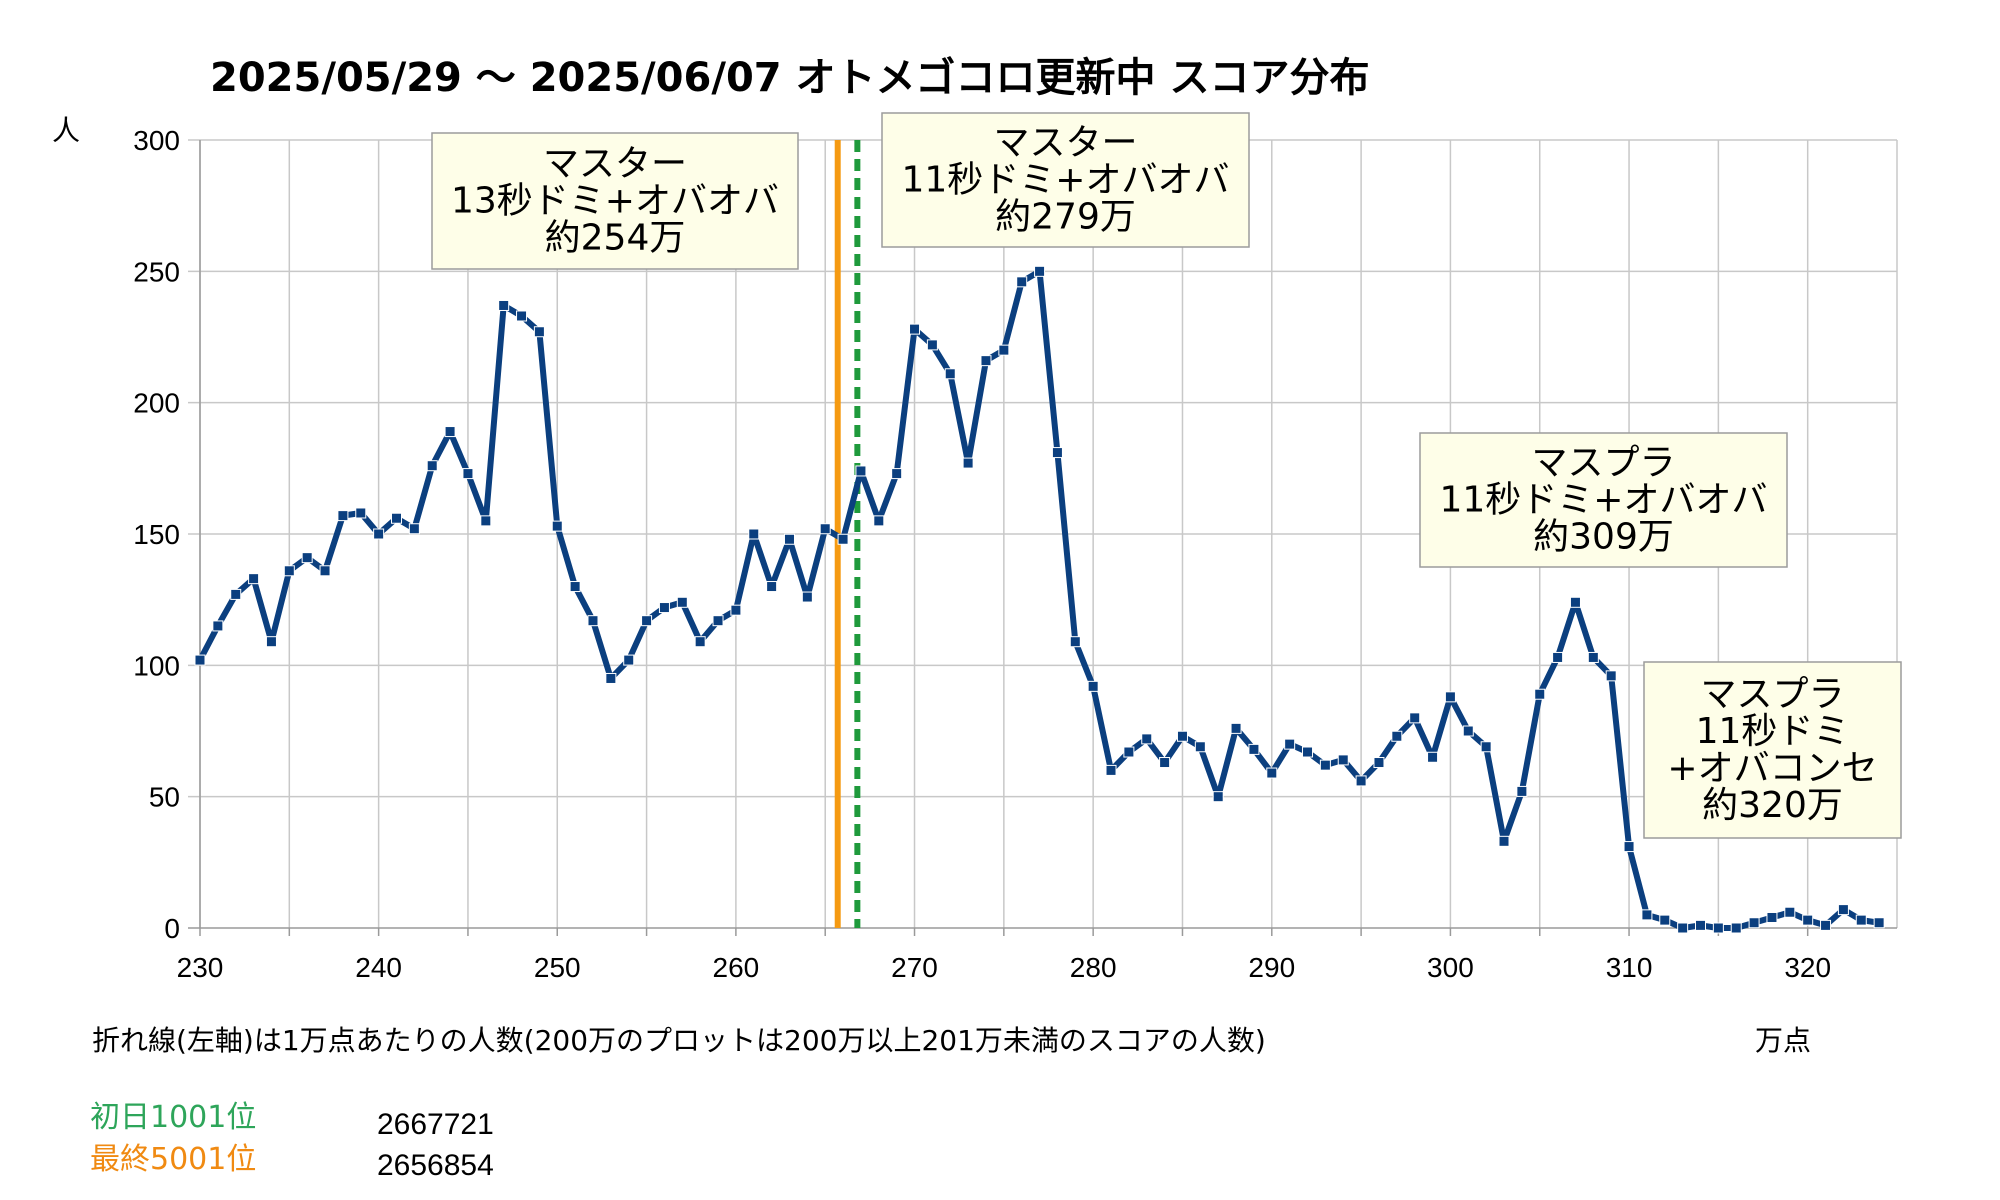 The width and height of the screenshot is (2000, 1200). What do you see at coordinates (435, 1124) in the screenshot?
I see `rank-first-value: 2667721` at bounding box center [435, 1124].